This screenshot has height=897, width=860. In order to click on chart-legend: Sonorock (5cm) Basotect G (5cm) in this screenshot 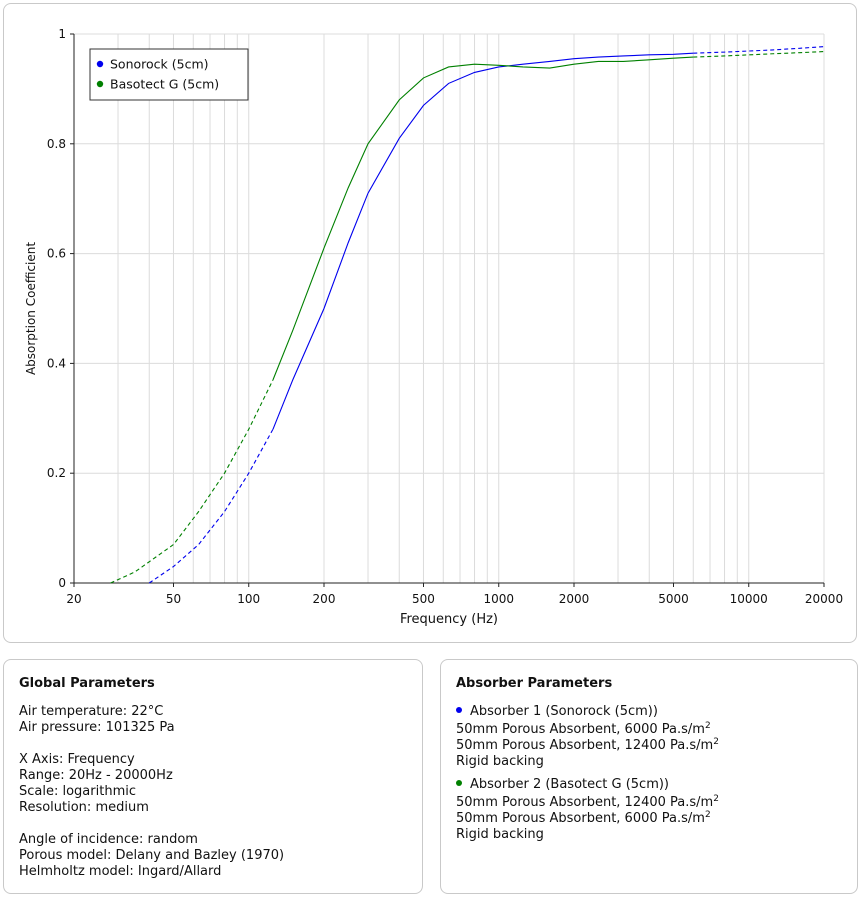, I will do `click(169, 74)`.